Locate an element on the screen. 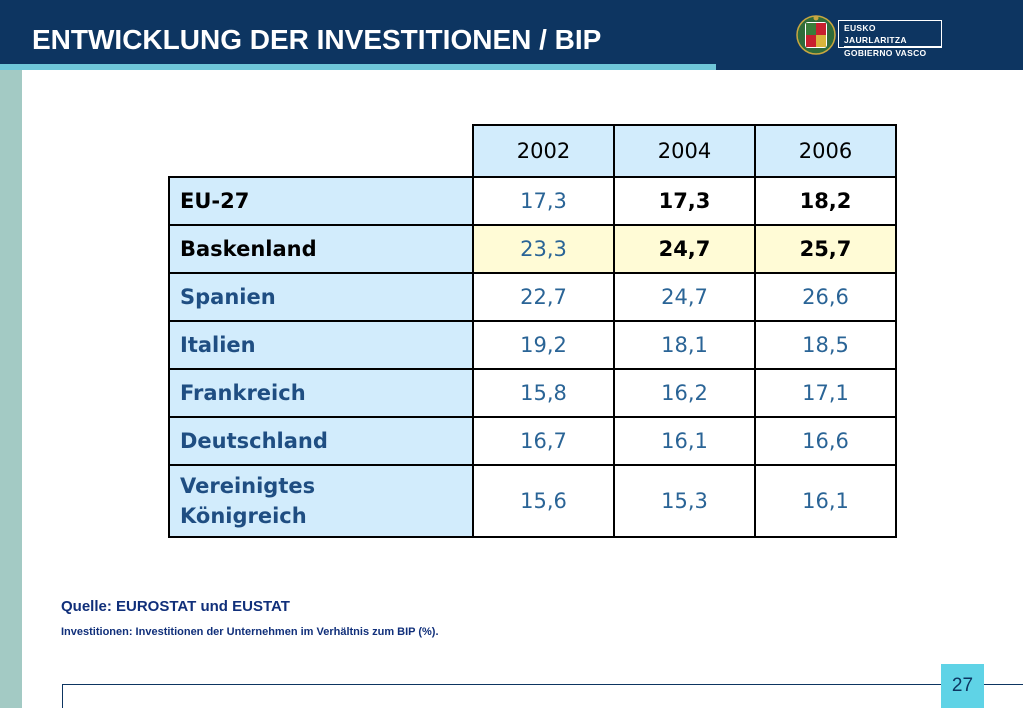 The width and height of the screenshot is (1023, 708). row-label: Vereinigtes Königreich is located at coordinates (321, 501).